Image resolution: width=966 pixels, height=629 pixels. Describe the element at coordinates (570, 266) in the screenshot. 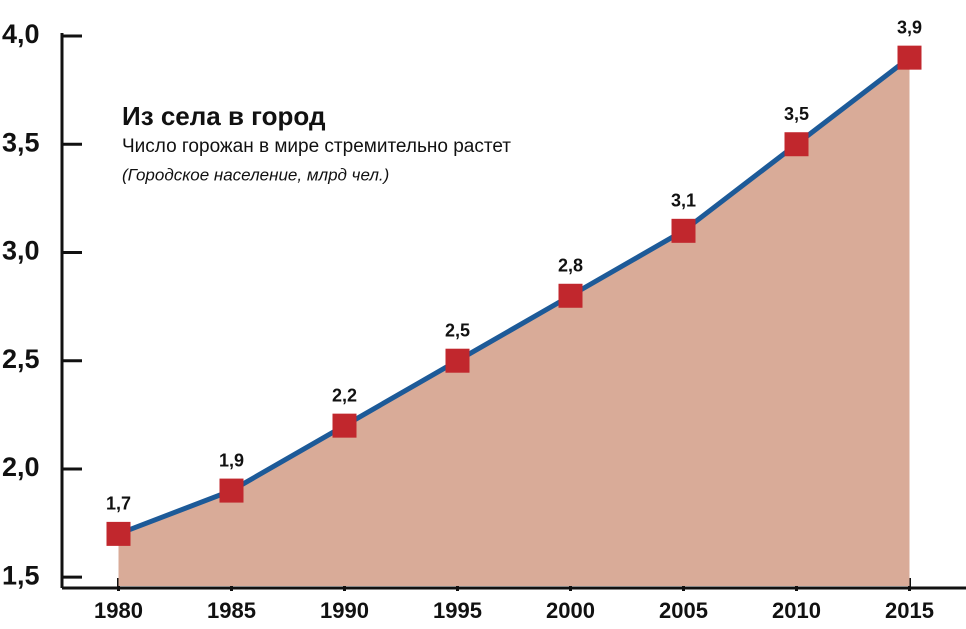

I see `value-label: 2,8` at that location.